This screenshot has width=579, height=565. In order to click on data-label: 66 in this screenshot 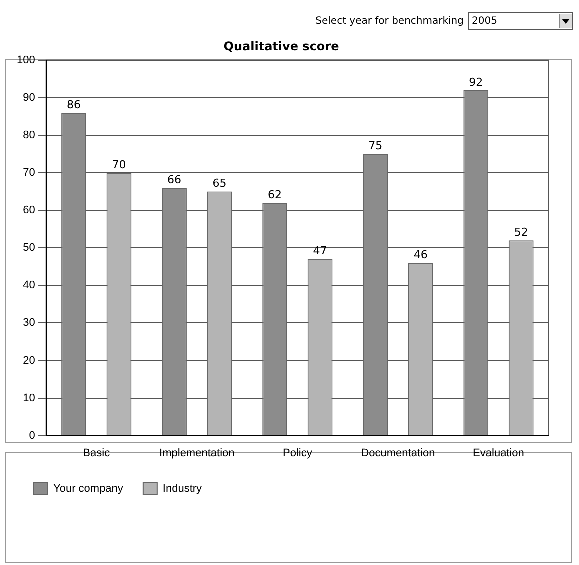, I will do `click(175, 179)`.